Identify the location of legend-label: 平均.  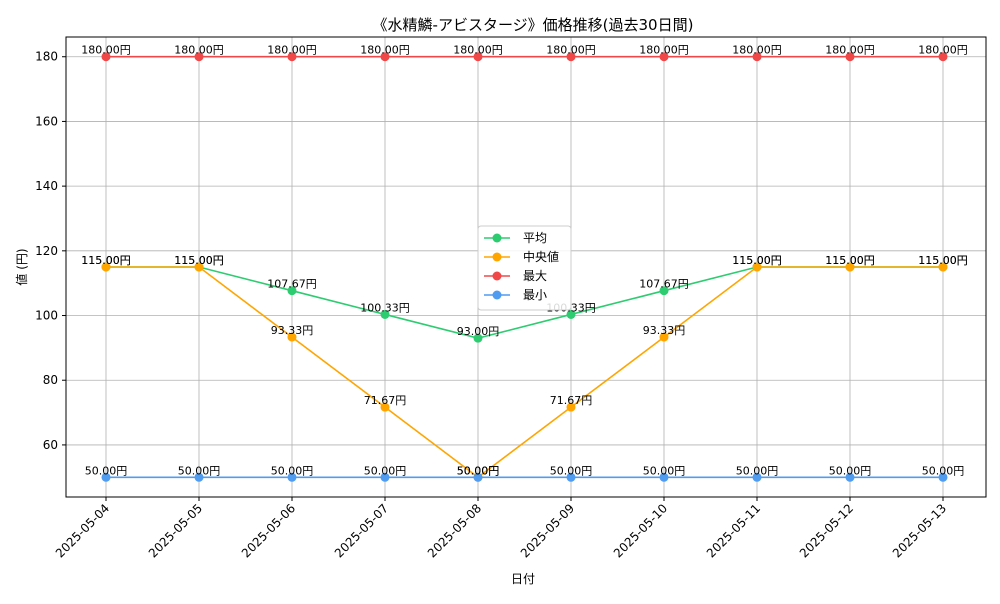
(535, 238).